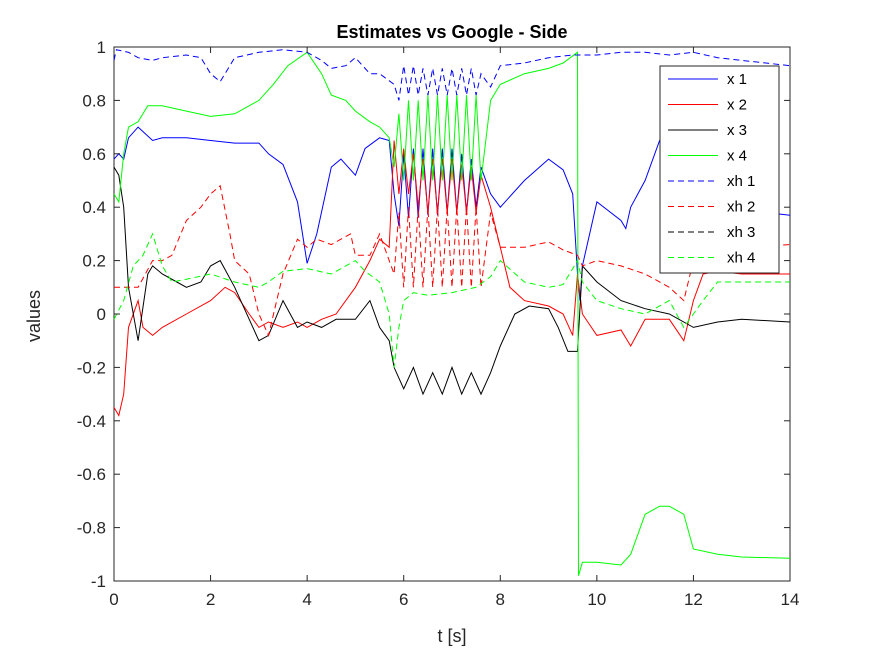 This screenshot has width=875, height=656. What do you see at coordinates (101, 47) in the screenshot?
I see `y-tick-label: 1` at bounding box center [101, 47].